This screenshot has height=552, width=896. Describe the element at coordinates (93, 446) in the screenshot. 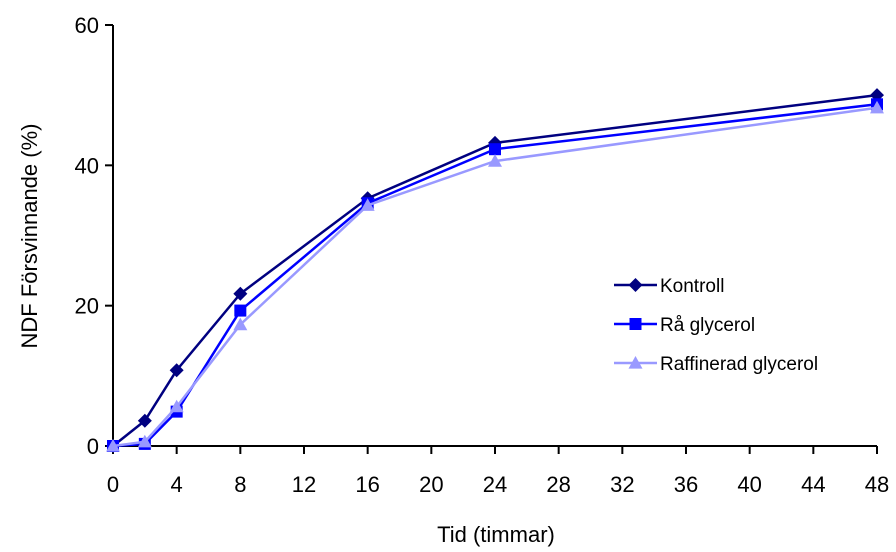

I see `y-tick-label: 0` at that location.